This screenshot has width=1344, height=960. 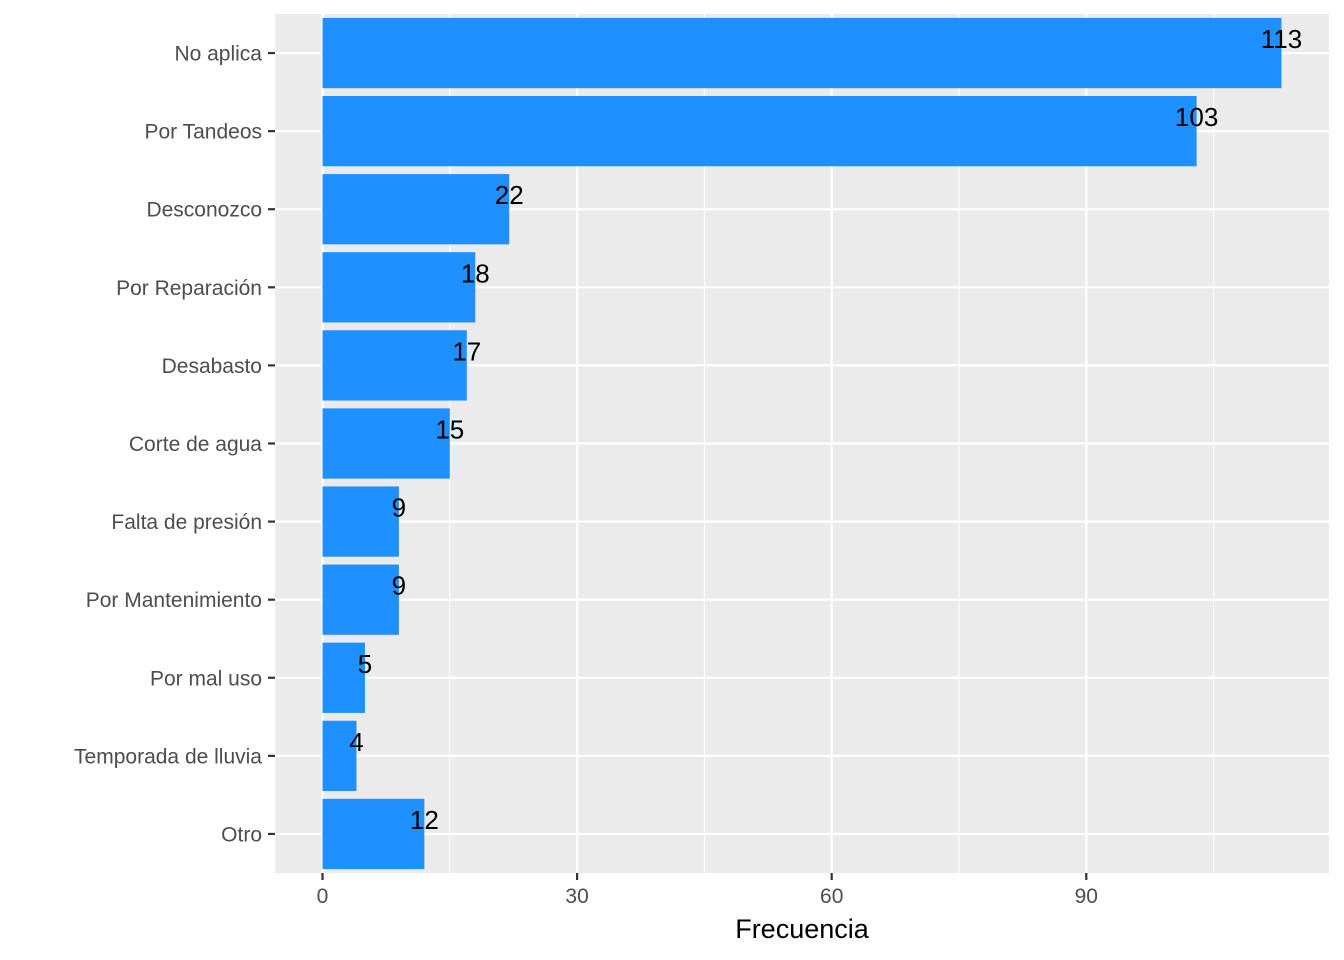 What do you see at coordinates (802, 929) in the screenshot?
I see `x-axis-title: Frecuencia` at bounding box center [802, 929].